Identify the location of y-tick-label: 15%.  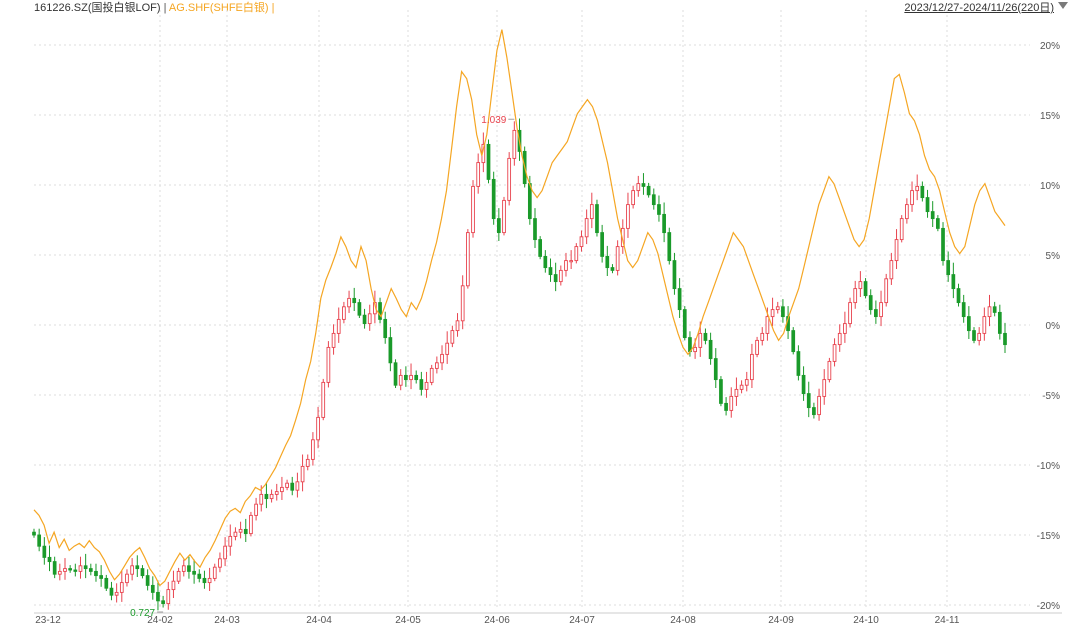
(1050, 116).